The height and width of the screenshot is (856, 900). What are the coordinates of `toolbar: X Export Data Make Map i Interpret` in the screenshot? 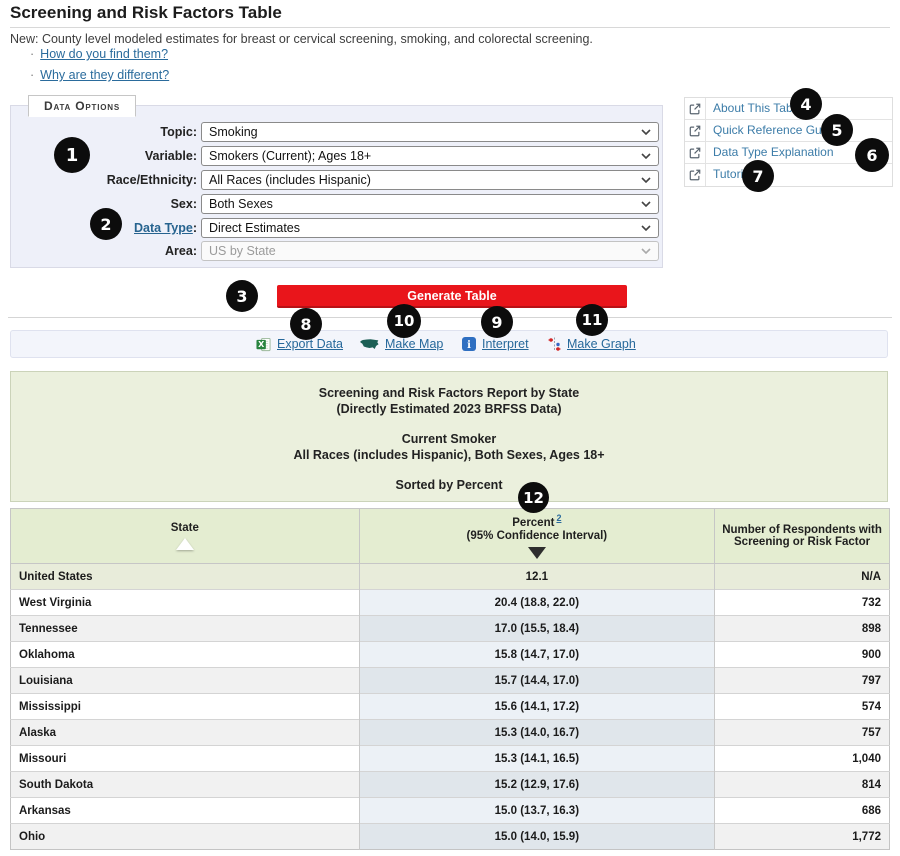 It's located at (449, 344).